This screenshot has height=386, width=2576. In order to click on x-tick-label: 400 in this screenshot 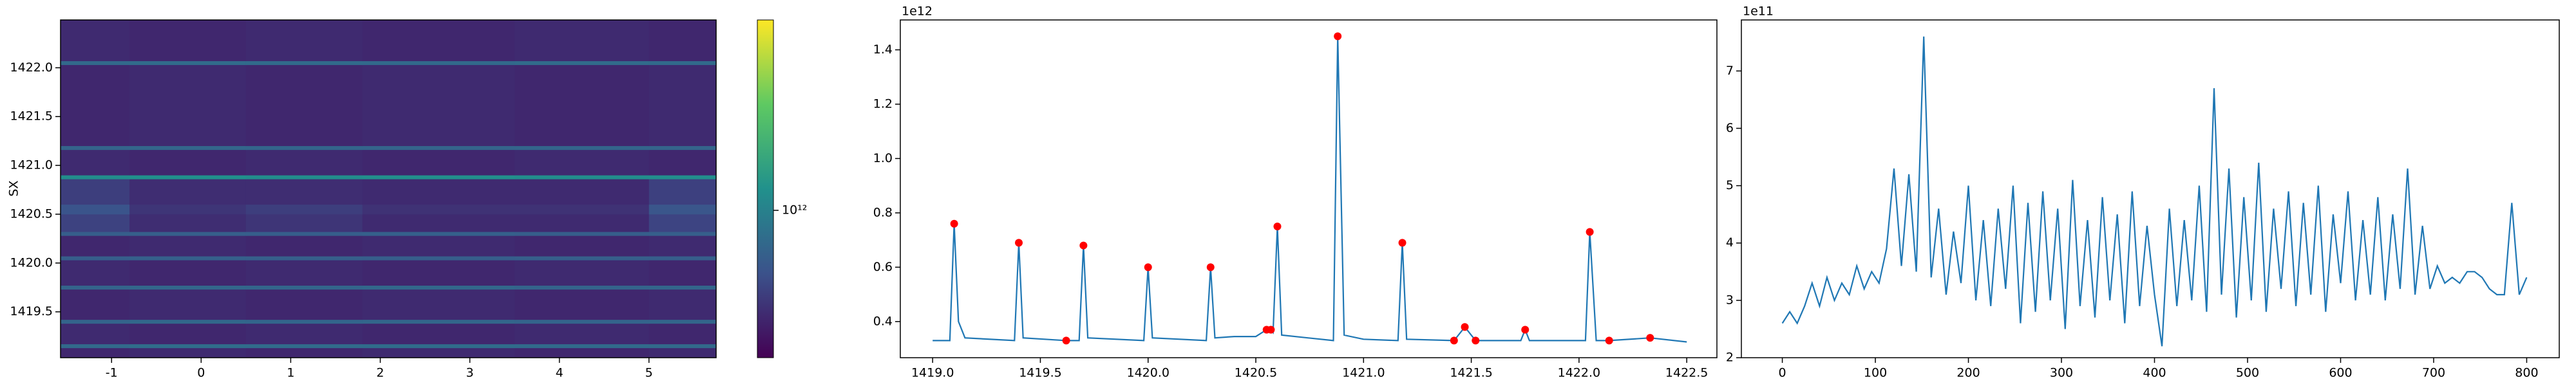, I will do `click(2154, 373)`.